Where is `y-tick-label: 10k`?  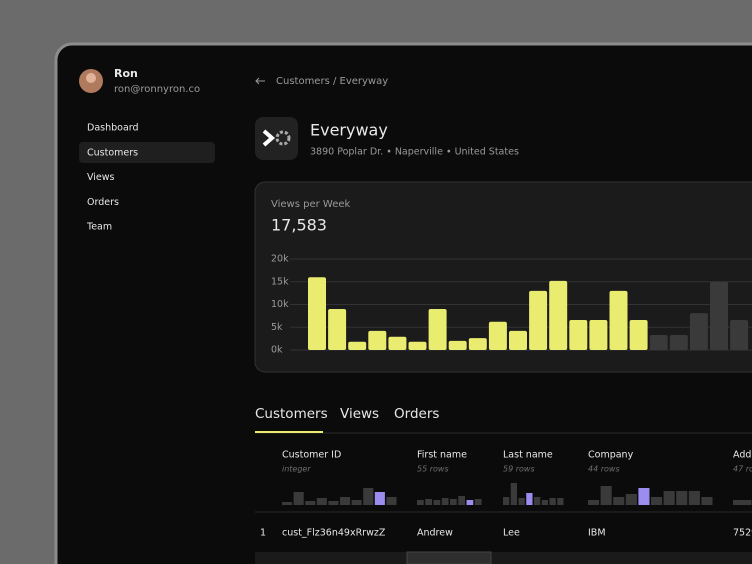
y-tick-label: 10k is located at coordinates (280, 304).